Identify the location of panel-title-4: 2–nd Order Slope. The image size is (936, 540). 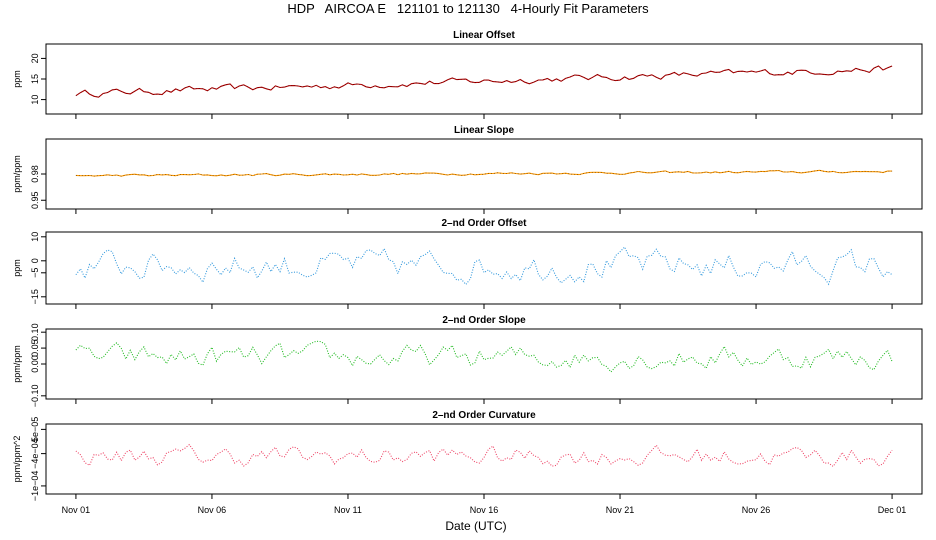
(484, 320).